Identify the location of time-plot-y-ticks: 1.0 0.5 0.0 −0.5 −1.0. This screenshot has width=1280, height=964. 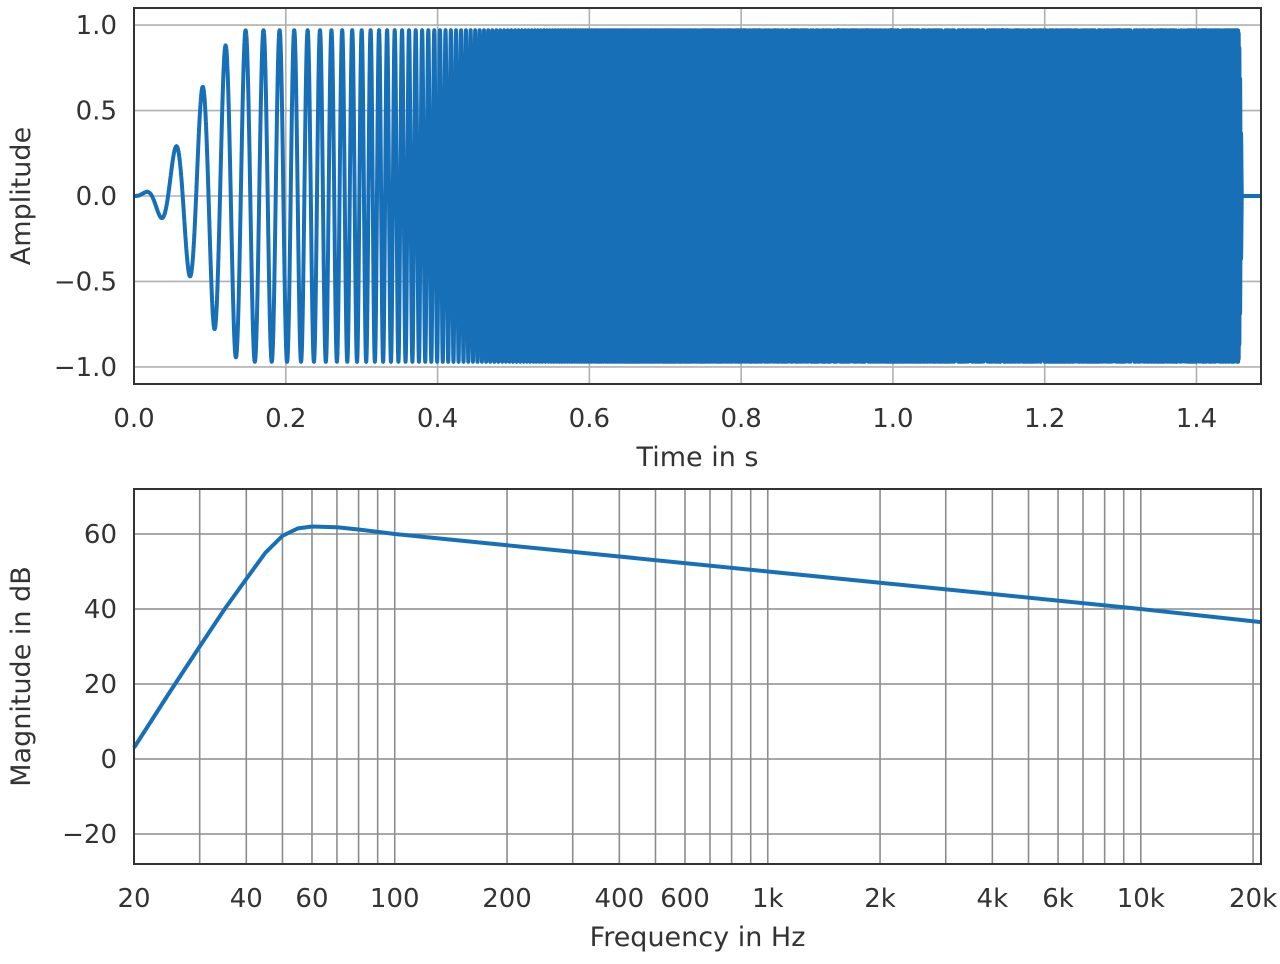
(85, 197).